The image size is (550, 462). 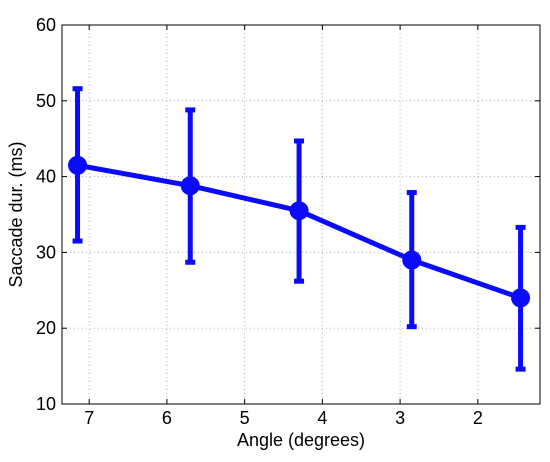 I want to click on x-tick-label: 4, so click(x=322, y=418).